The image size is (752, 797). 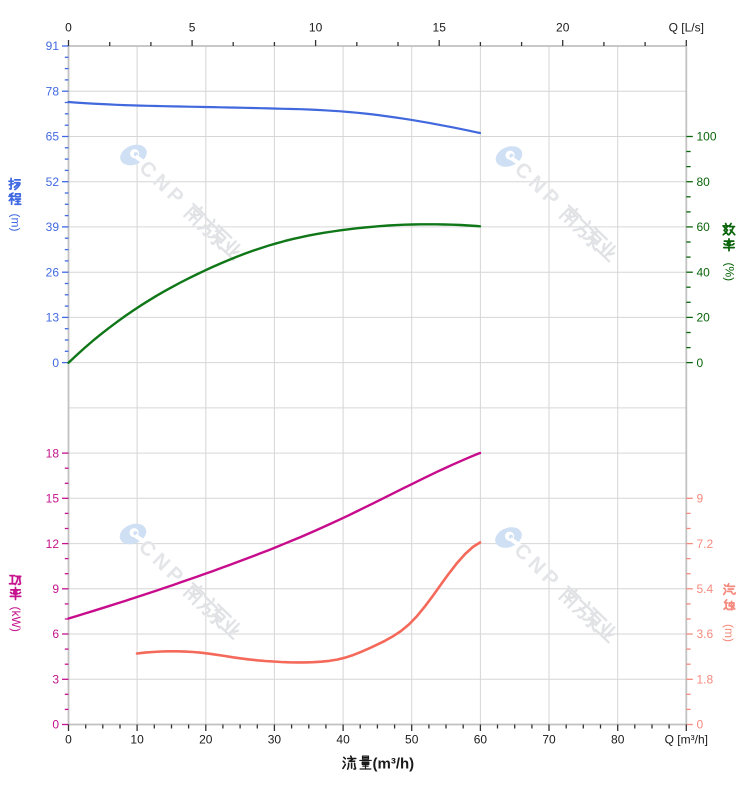 I want to click on svg-text: 12, so click(x=53, y=544).